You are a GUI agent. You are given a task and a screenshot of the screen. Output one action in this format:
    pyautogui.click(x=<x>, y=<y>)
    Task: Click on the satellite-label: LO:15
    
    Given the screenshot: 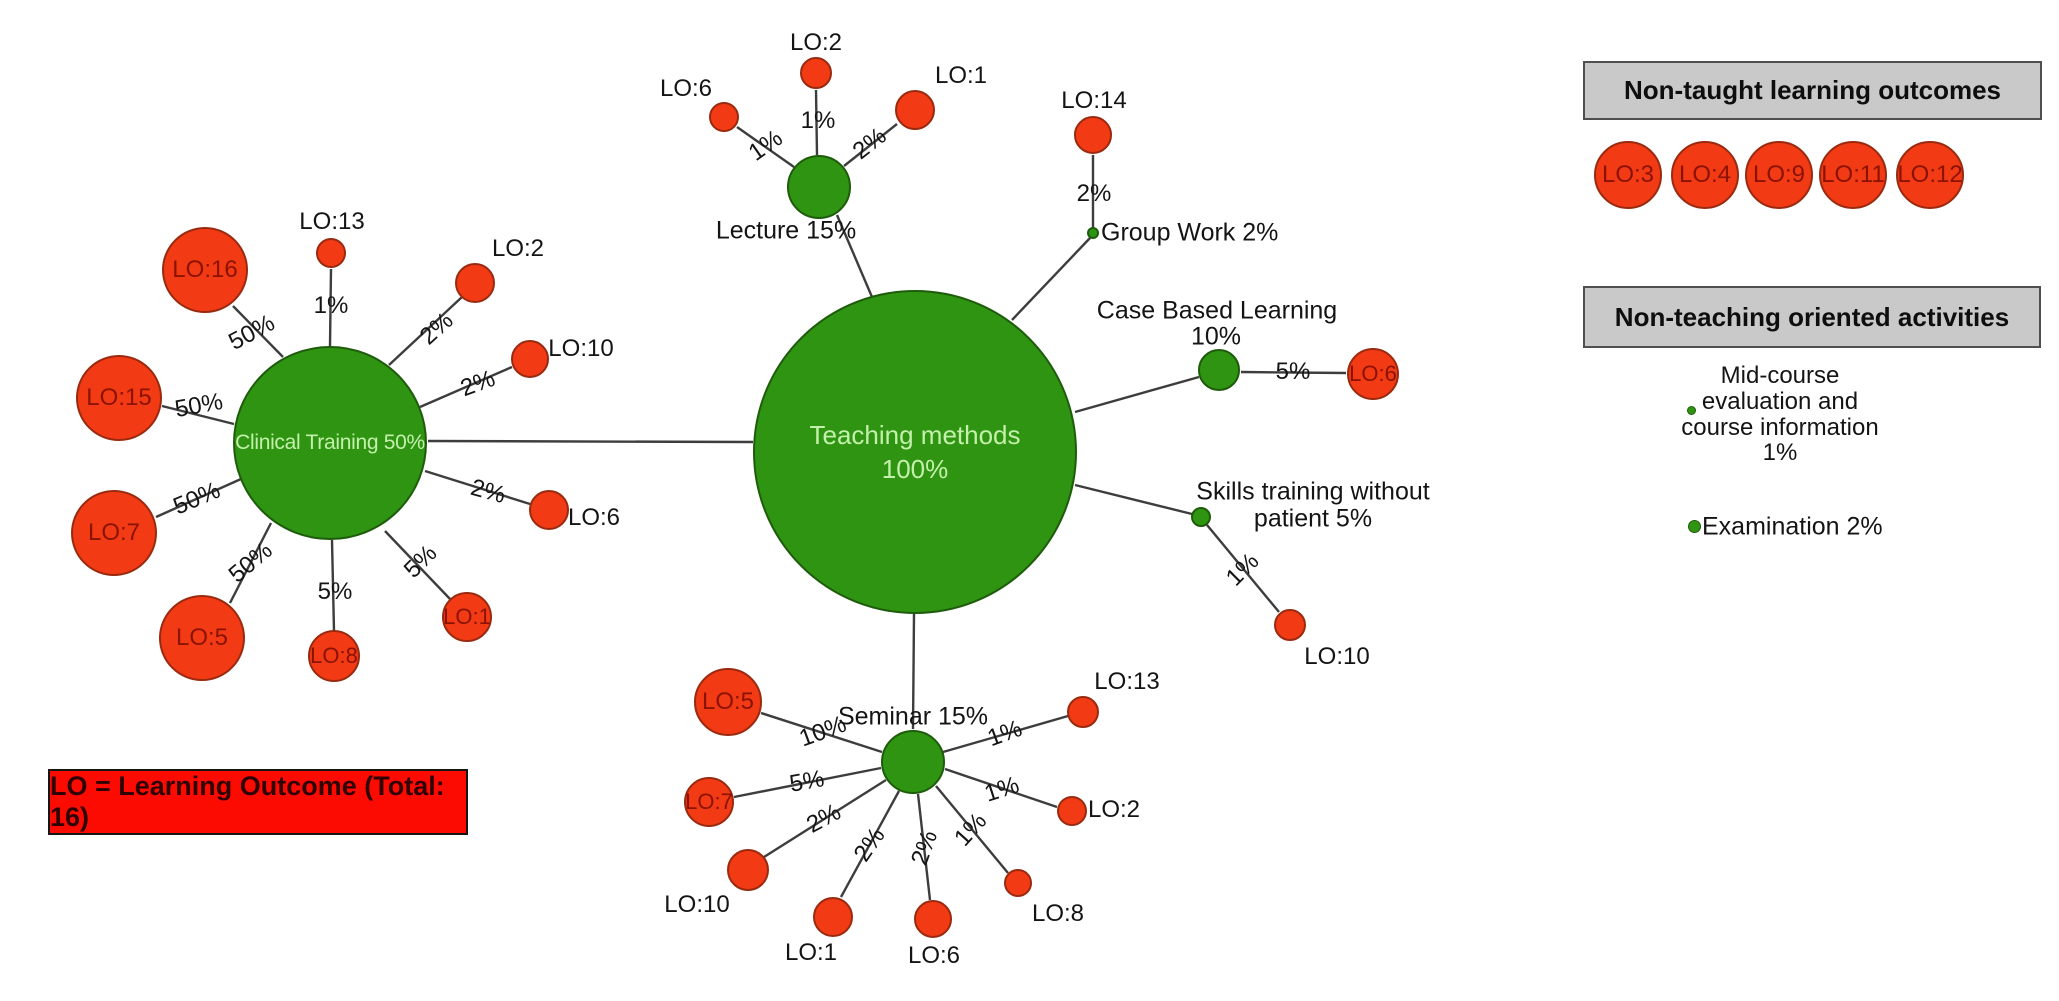 What is the action you would take?
    pyautogui.click(x=119, y=397)
    